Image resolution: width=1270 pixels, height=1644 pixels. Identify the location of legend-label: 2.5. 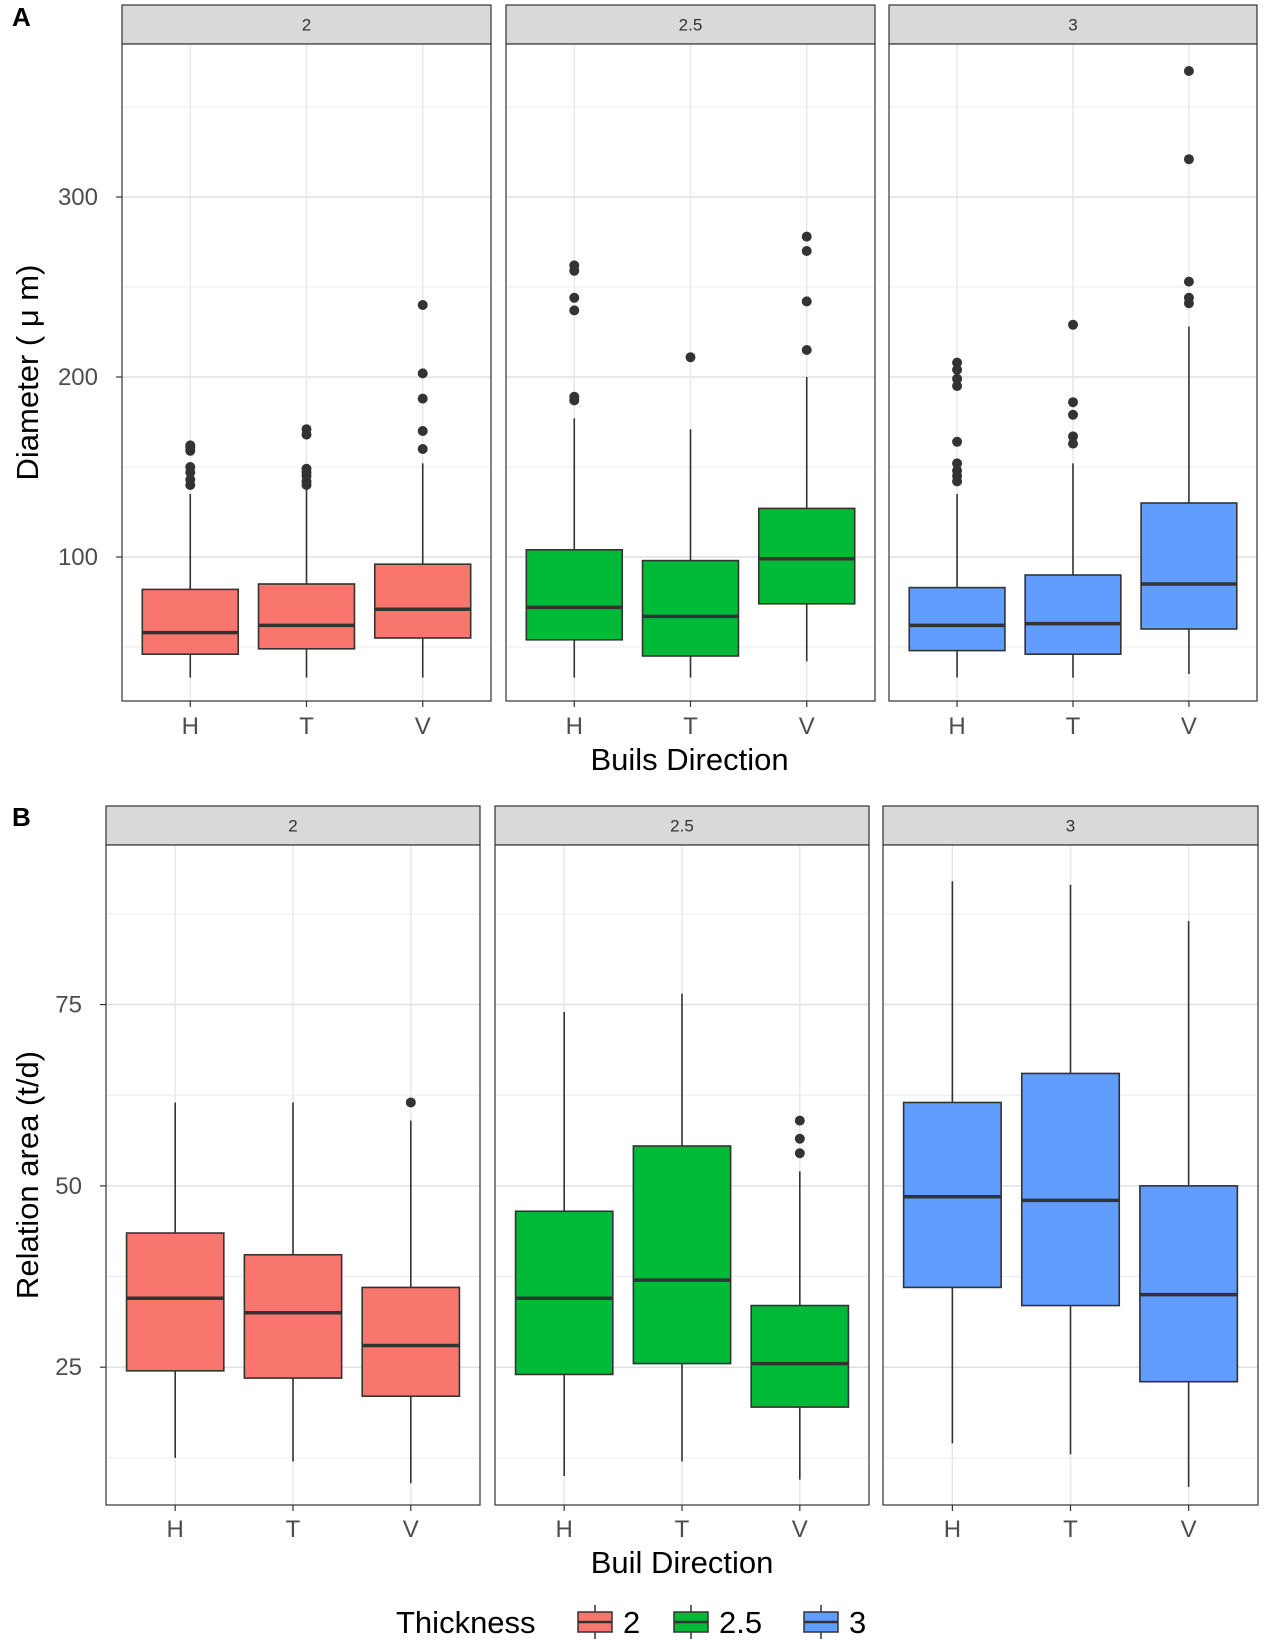
(740, 1622).